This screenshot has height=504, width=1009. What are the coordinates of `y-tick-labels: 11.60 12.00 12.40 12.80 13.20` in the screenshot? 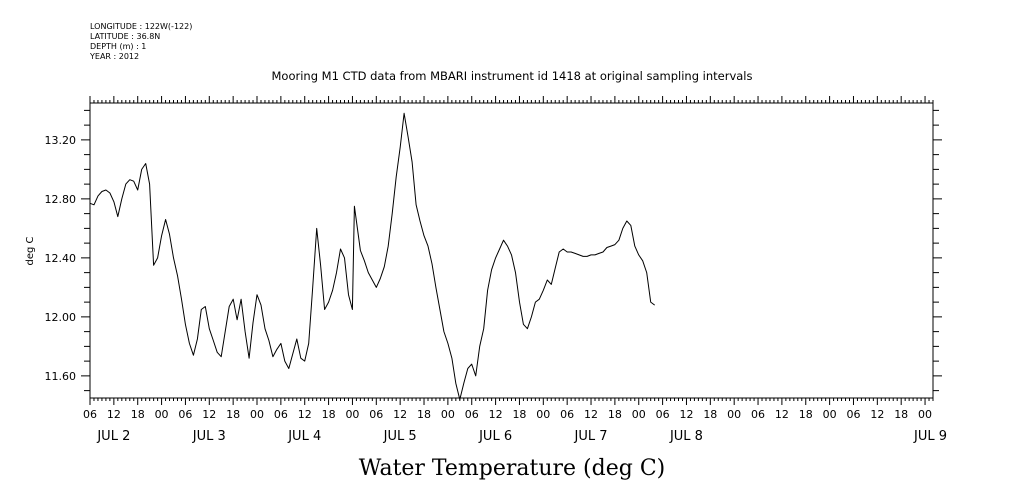 It's located at (61, 258).